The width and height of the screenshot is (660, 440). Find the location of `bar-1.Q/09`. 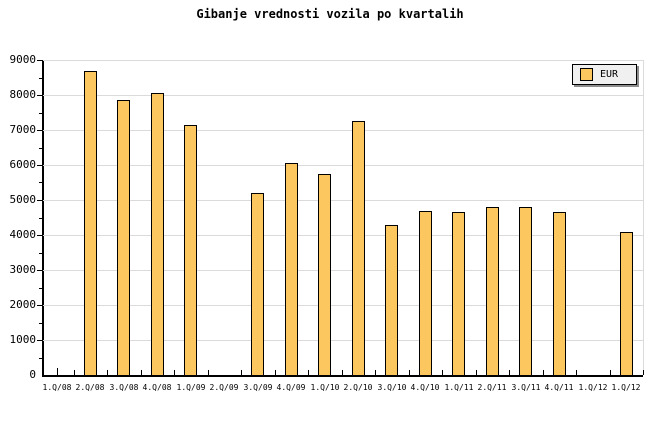

bar-1.Q/09 is located at coordinates (190, 250).